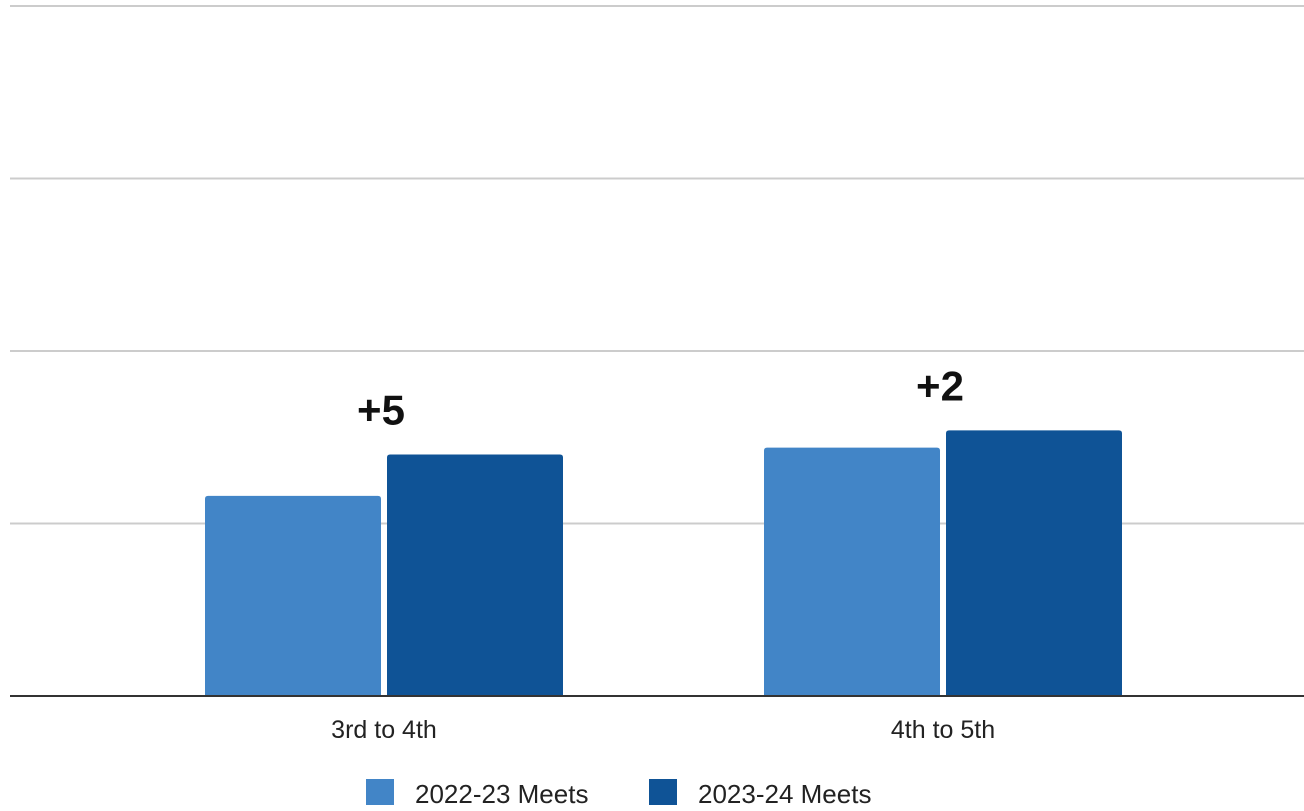 Image resolution: width=1304 pixels, height=811 pixels. I want to click on x-tick-label: 4th to 5th, so click(943, 730).